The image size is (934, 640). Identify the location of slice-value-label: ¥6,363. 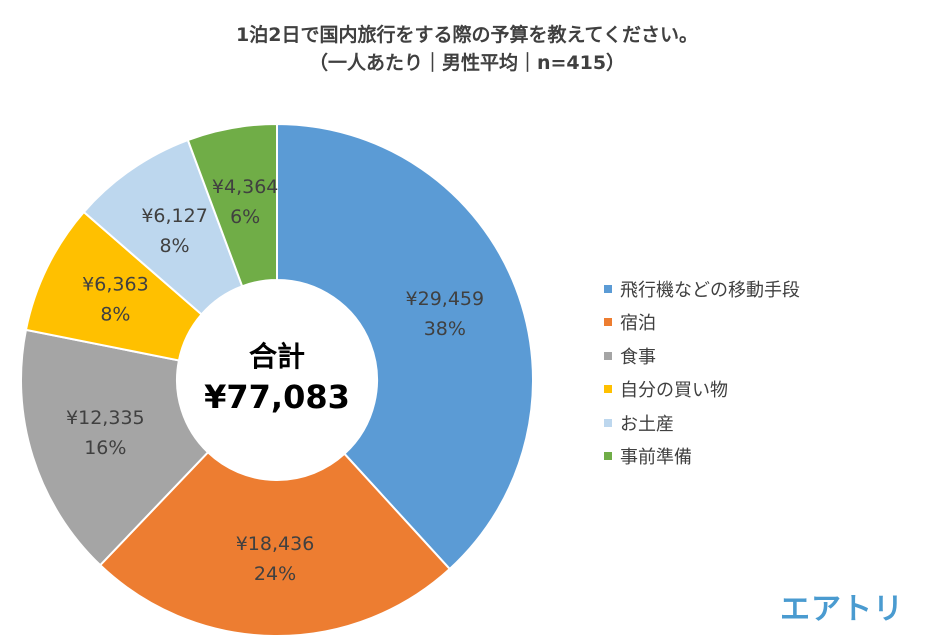
(115, 285).